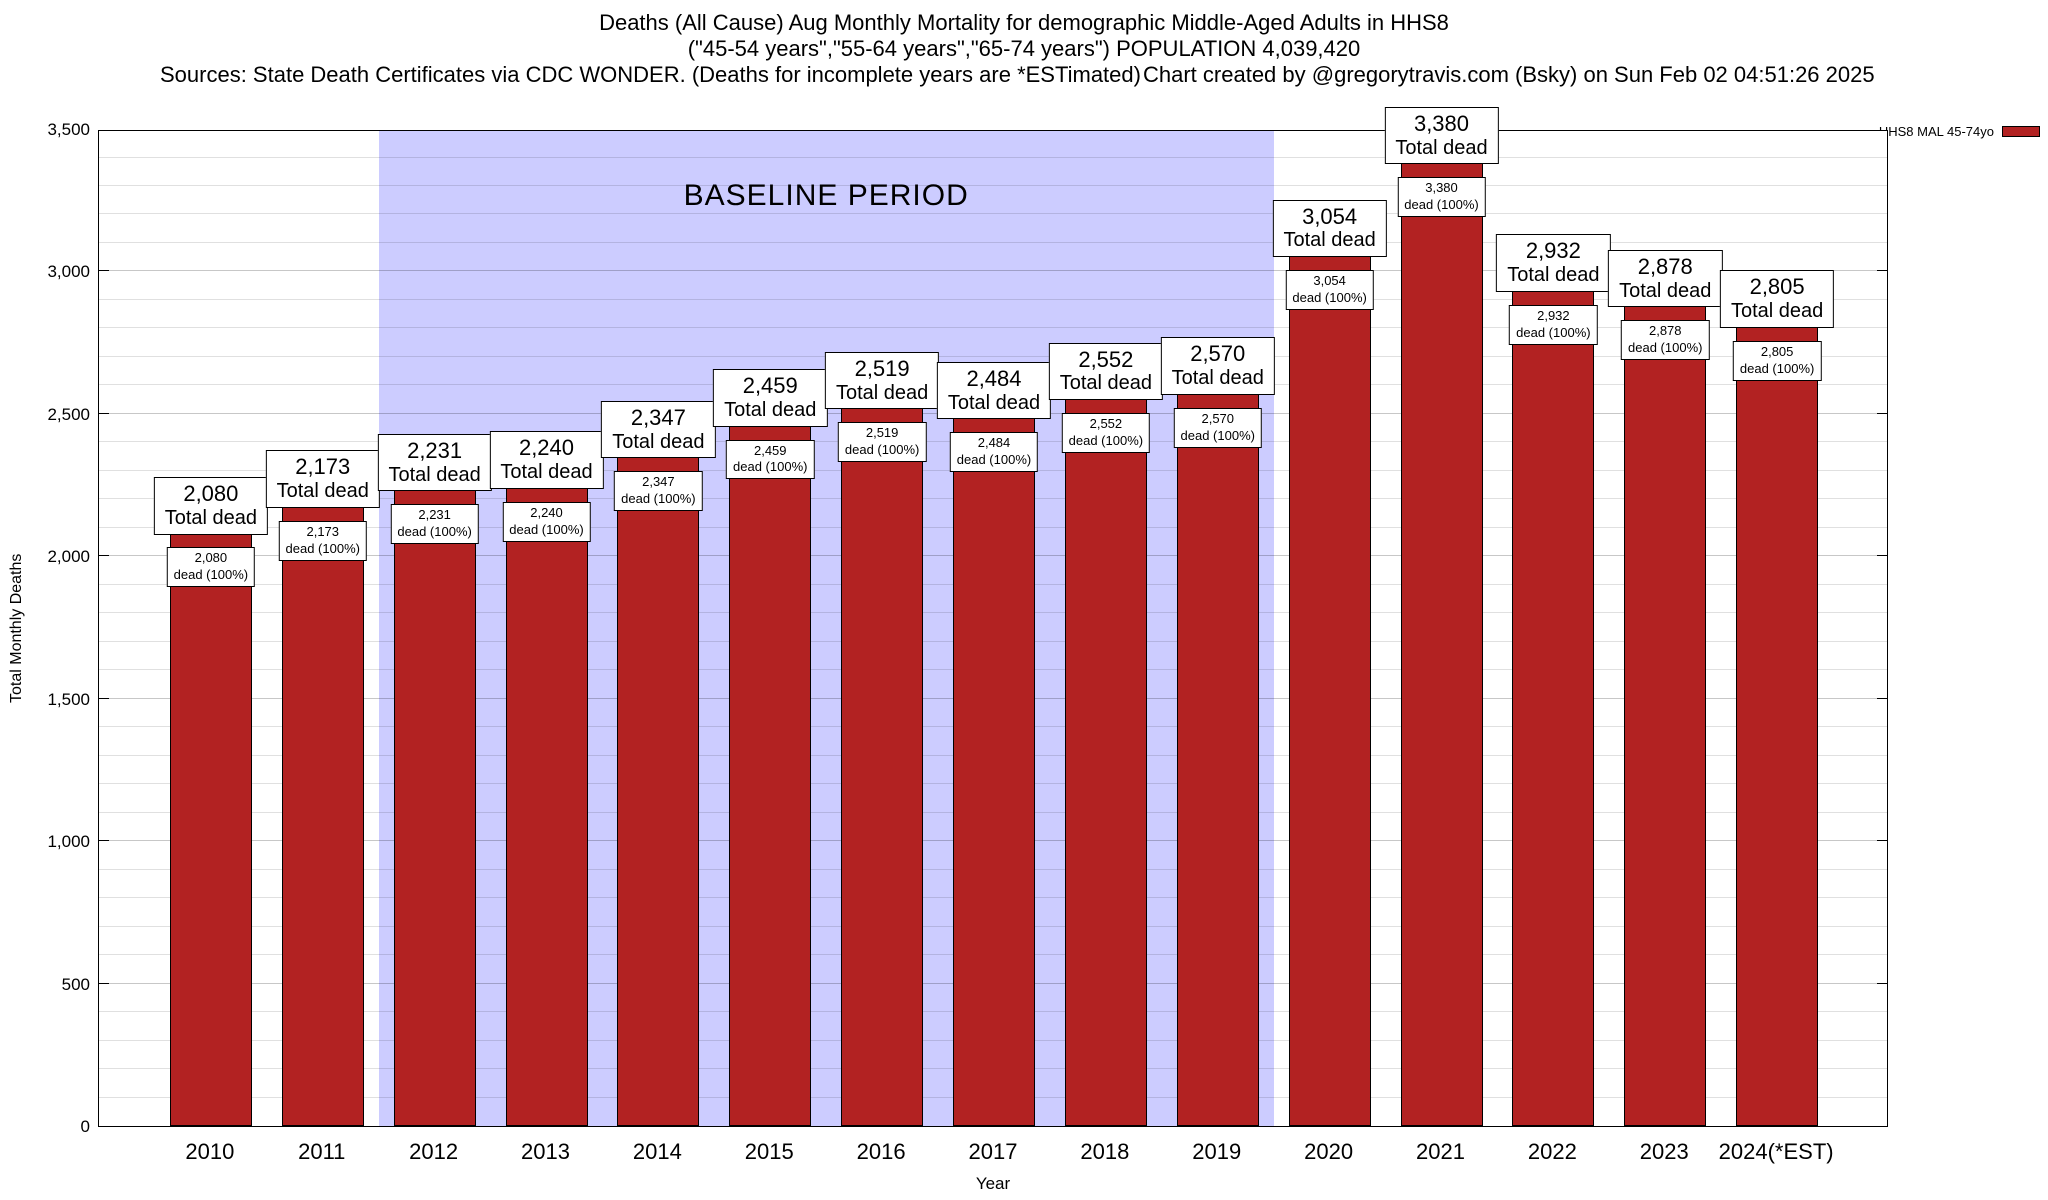 The width and height of the screenshot is (2048, 1200). Describe the element at coordinates (770, 775) in the screenshot. I see `bar-2015` at that location.